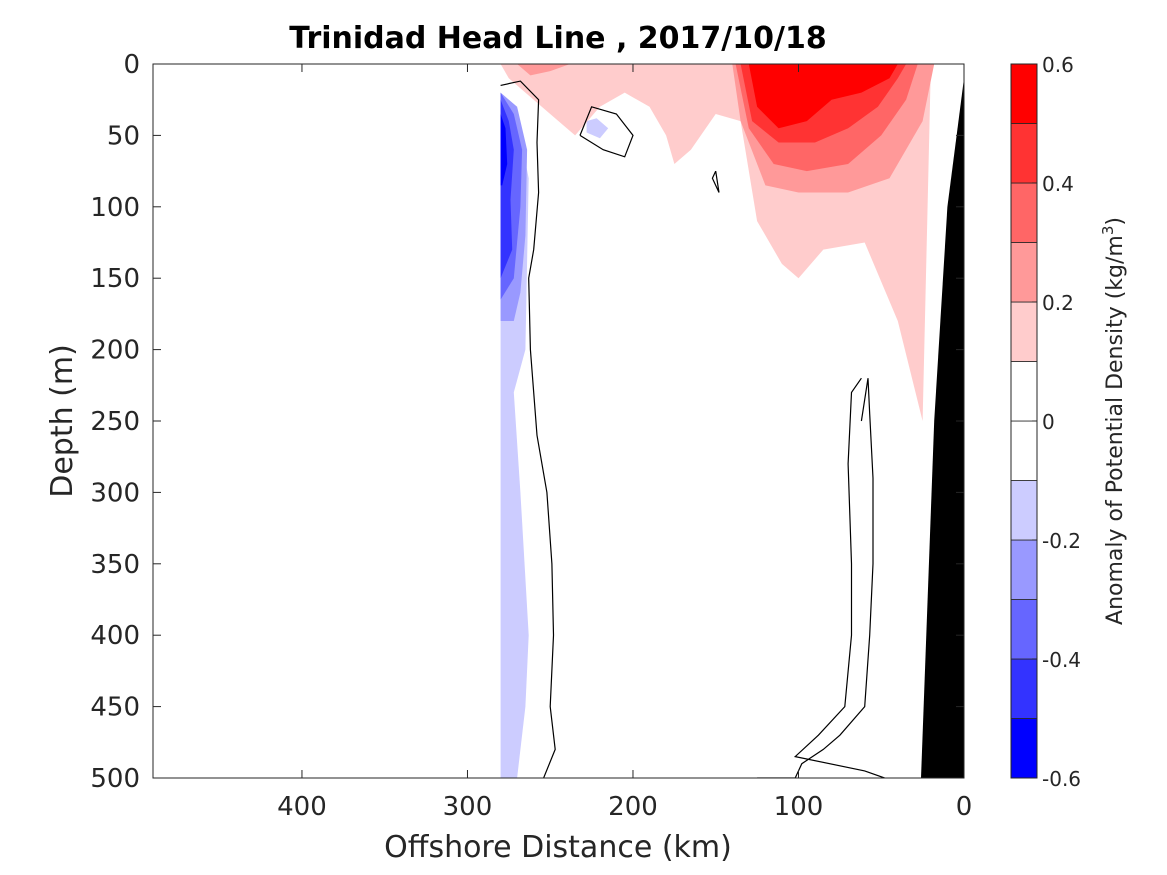 Image resolution: width=1167 pixels, height=875 pixels. I want to click on region-bathymetry, so click(942, 428).